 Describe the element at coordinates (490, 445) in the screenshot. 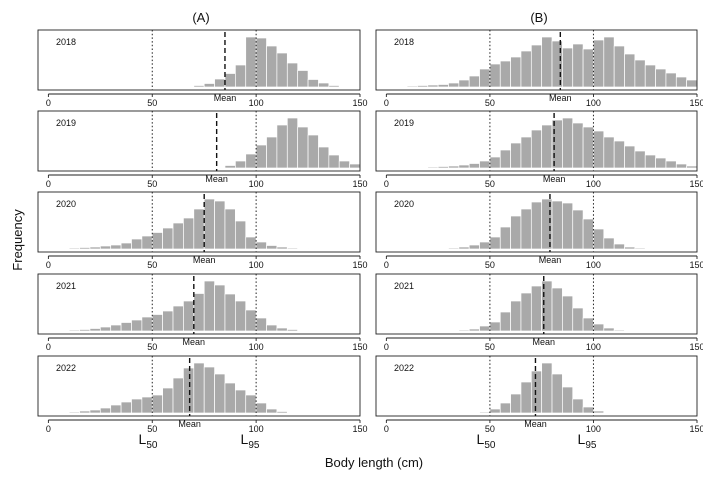

I see `l50-sub-b: 50` at that location.